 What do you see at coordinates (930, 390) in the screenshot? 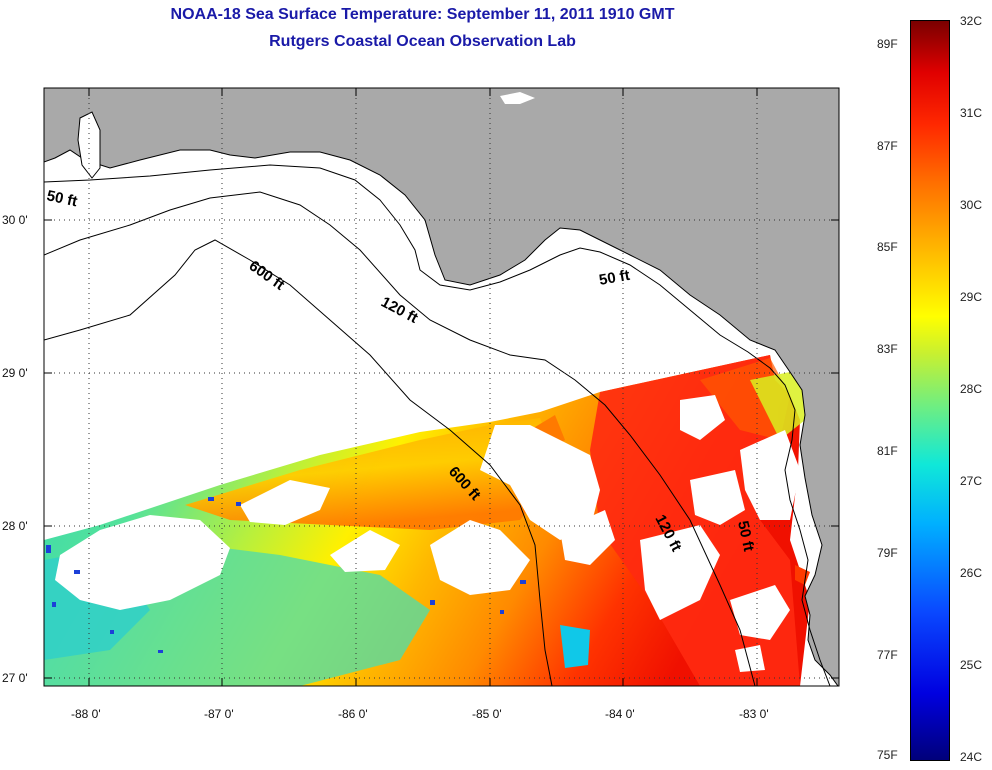
I see `temperature-colorbar` at bounding box center [930, 390].